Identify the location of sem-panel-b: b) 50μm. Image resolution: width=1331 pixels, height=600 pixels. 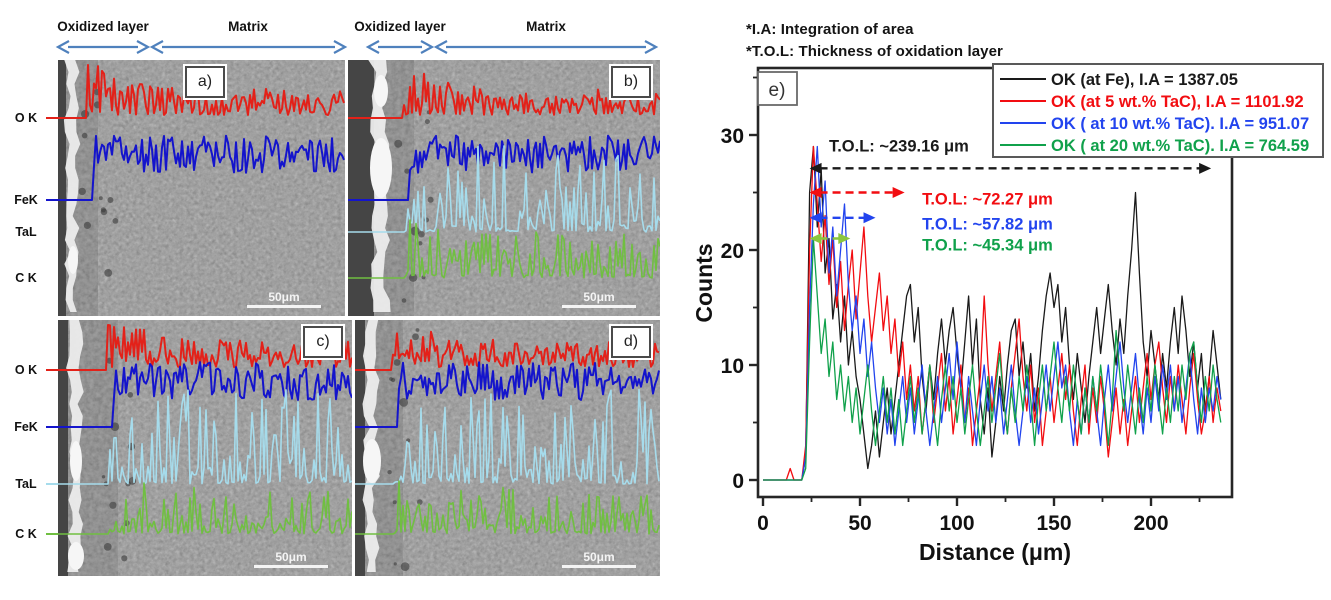
(504, 188).